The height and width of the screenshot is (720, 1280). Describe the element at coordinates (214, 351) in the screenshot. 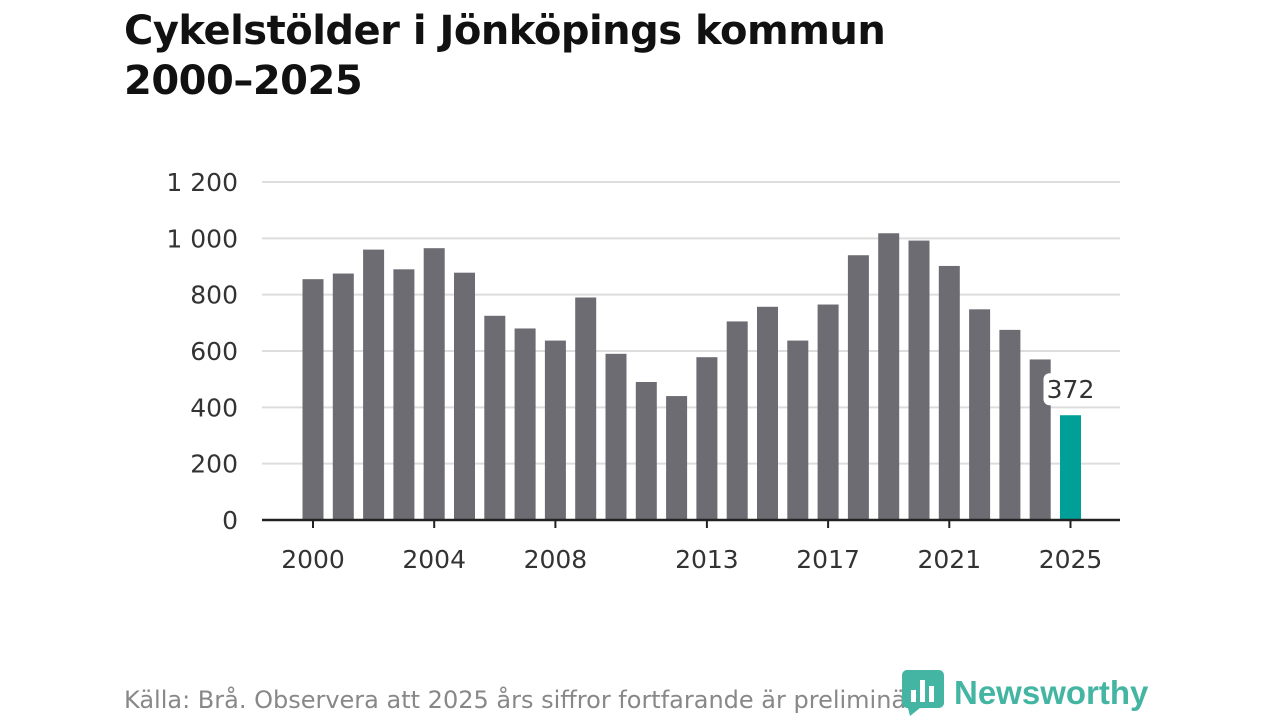

I see `y-tick-label: 600` at that location.